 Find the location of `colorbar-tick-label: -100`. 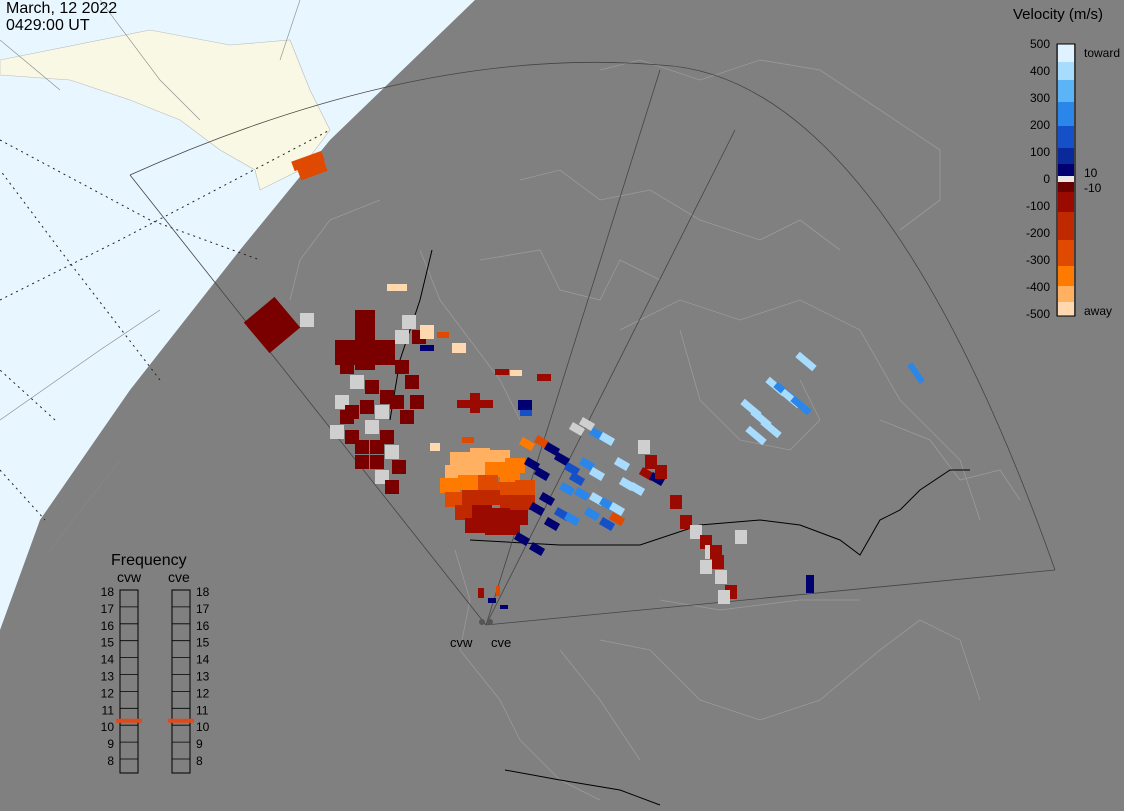

colorbar-tick-label: -100 is located at coordinates (1038, 206).